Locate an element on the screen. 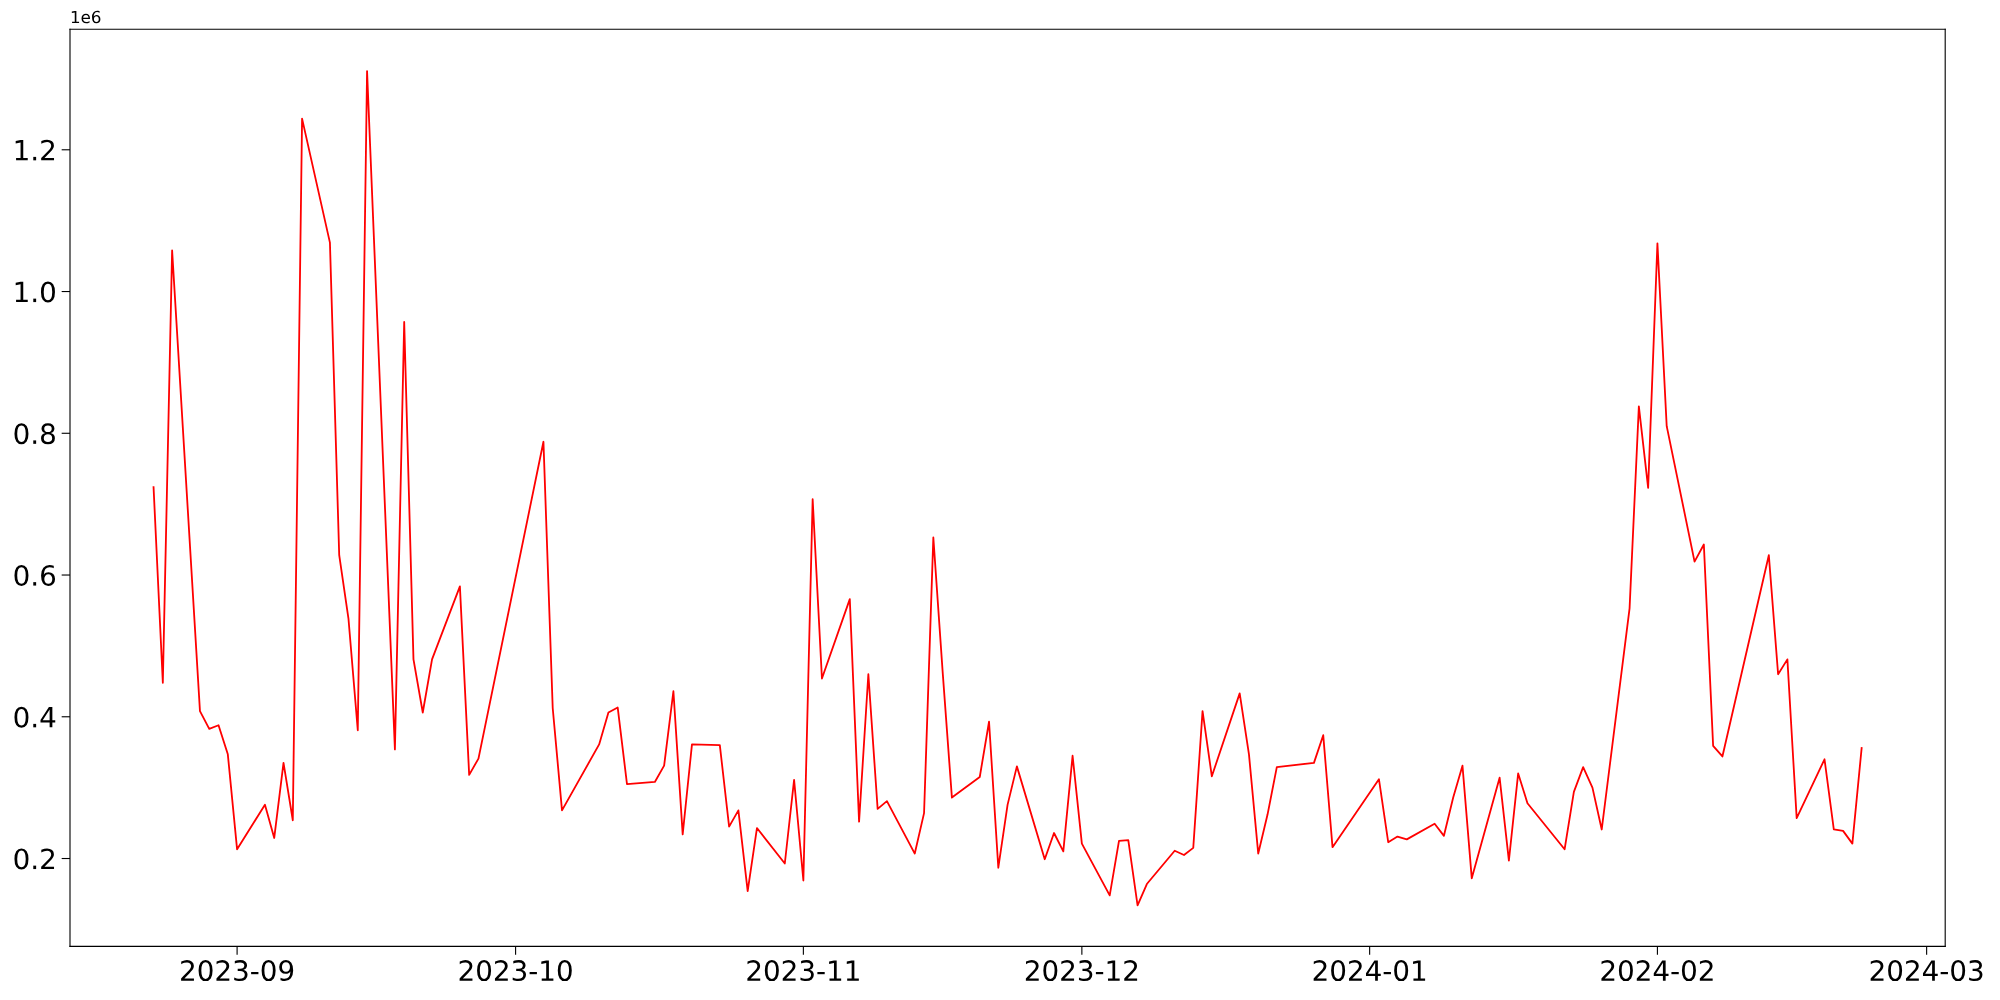  y-tick-label: 1.0 is located at coordinates (35, 292).